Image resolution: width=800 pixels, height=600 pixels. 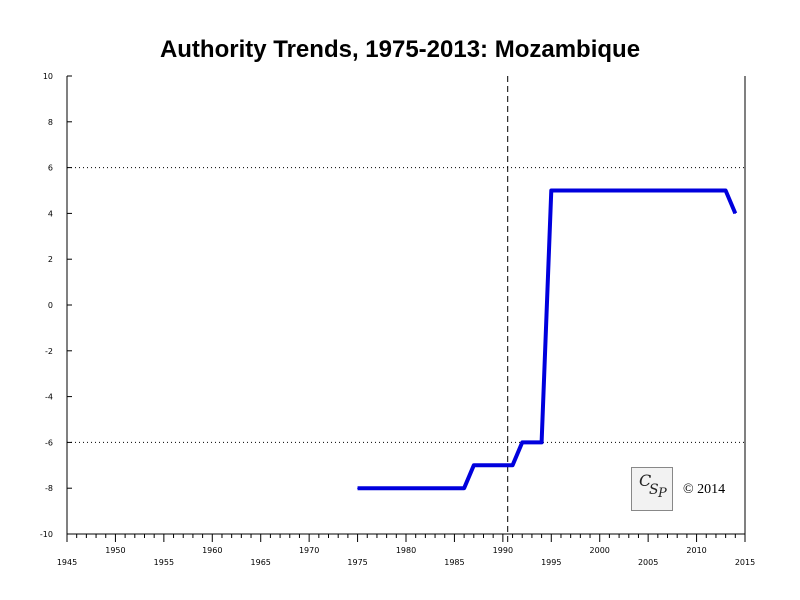 What do you see at coordinates (49, 397) in the screenshot?
I see `y-tick-label: -4` at bounding box center [49, 397].